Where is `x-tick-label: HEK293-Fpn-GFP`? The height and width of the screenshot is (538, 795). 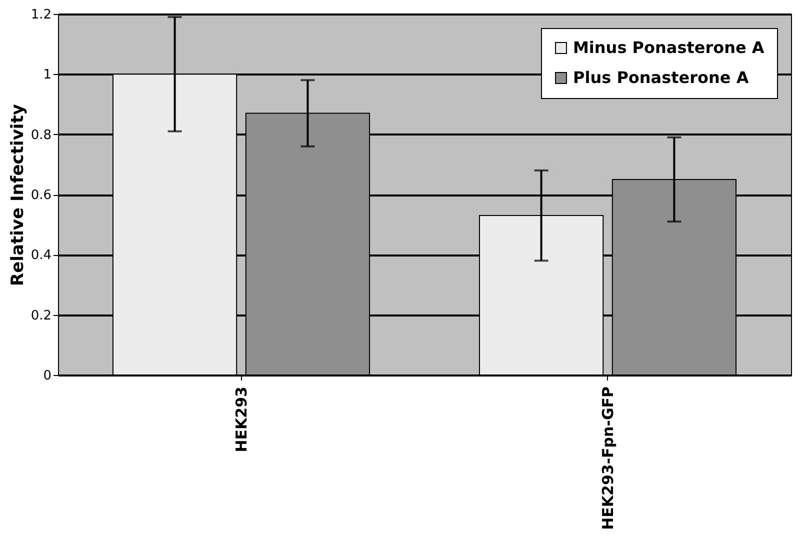
x-tick-label: HEK293-Fpn-GFP is located at coordinates (607, 458).